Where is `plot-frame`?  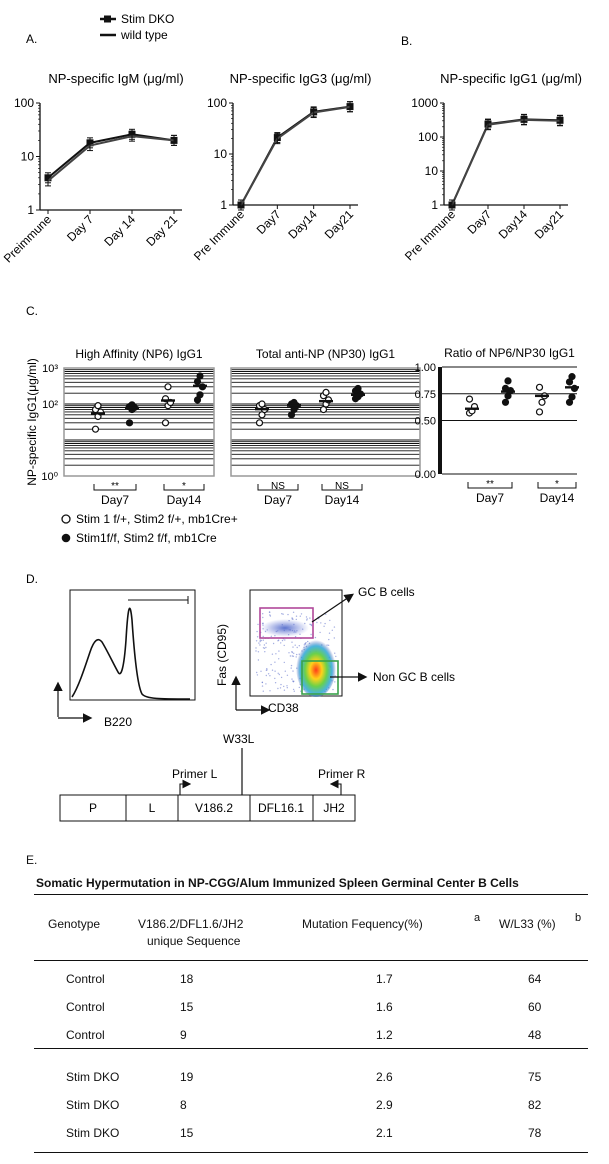
plot-frame is located at coordinates (139, 422).